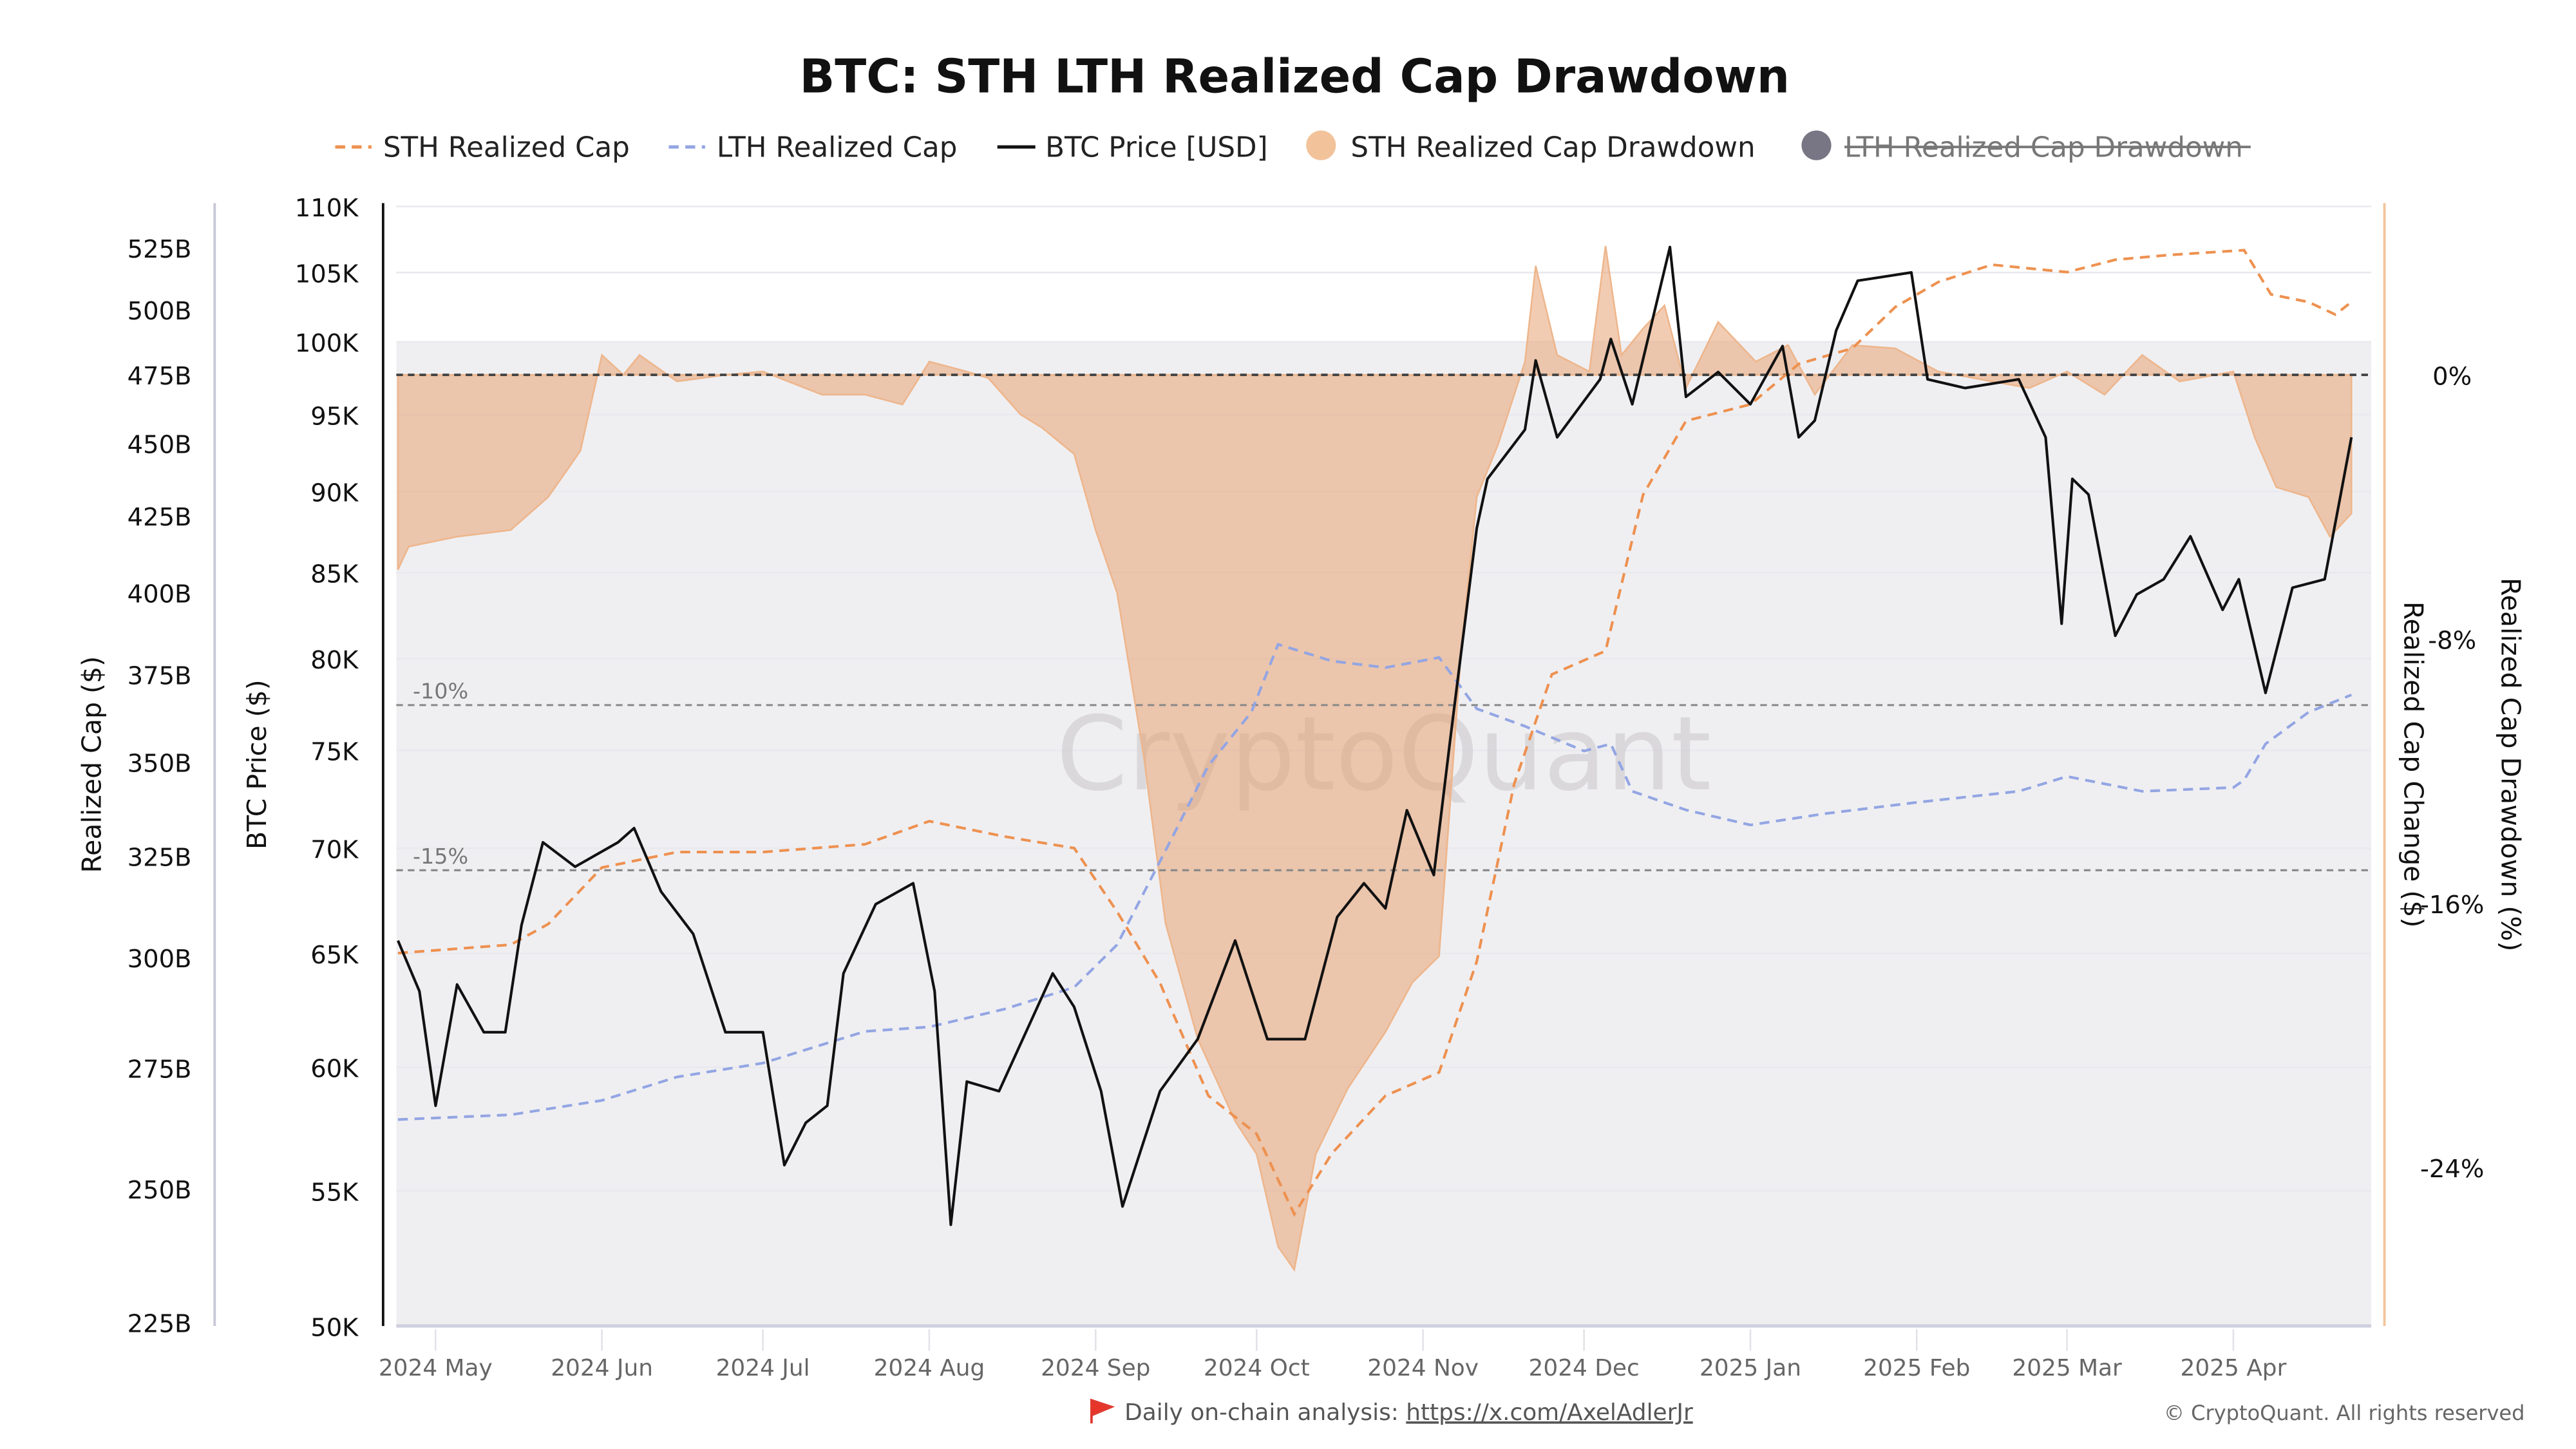 This screenshot has width=2576, height=1449. I want to click on x-tick-label: 2024 Jul, so click(763, 1368).